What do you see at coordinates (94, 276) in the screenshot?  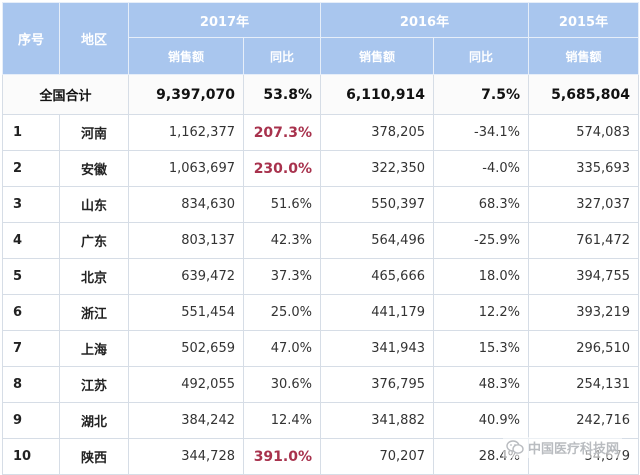 I see `row-region: 北京` at bounding box center [94, 276].